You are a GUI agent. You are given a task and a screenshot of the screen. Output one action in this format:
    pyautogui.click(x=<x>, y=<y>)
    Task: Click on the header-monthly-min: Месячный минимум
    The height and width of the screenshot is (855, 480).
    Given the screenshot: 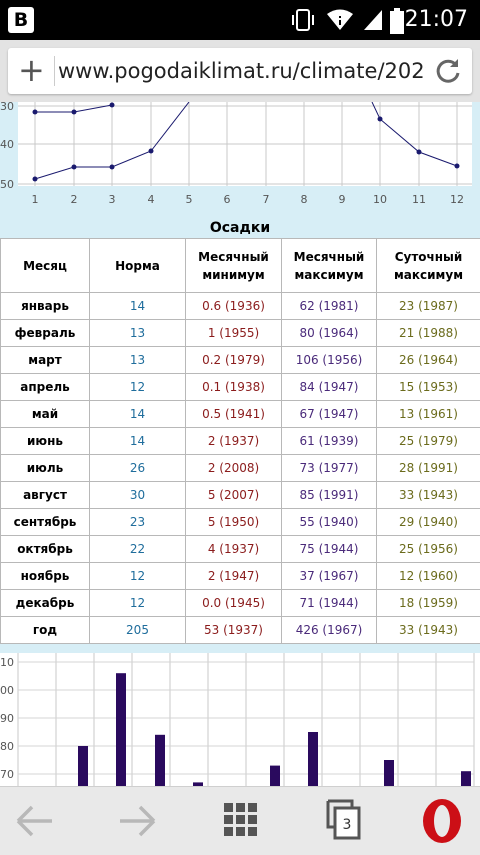 What is the action you would take?
    pyautogui.click(x=234, y=266)
    